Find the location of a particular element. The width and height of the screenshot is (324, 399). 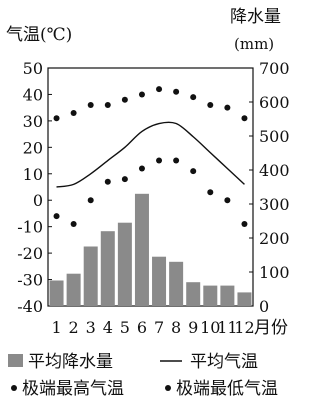

left-tick-label: 50 is located at coordinates (33, 68).